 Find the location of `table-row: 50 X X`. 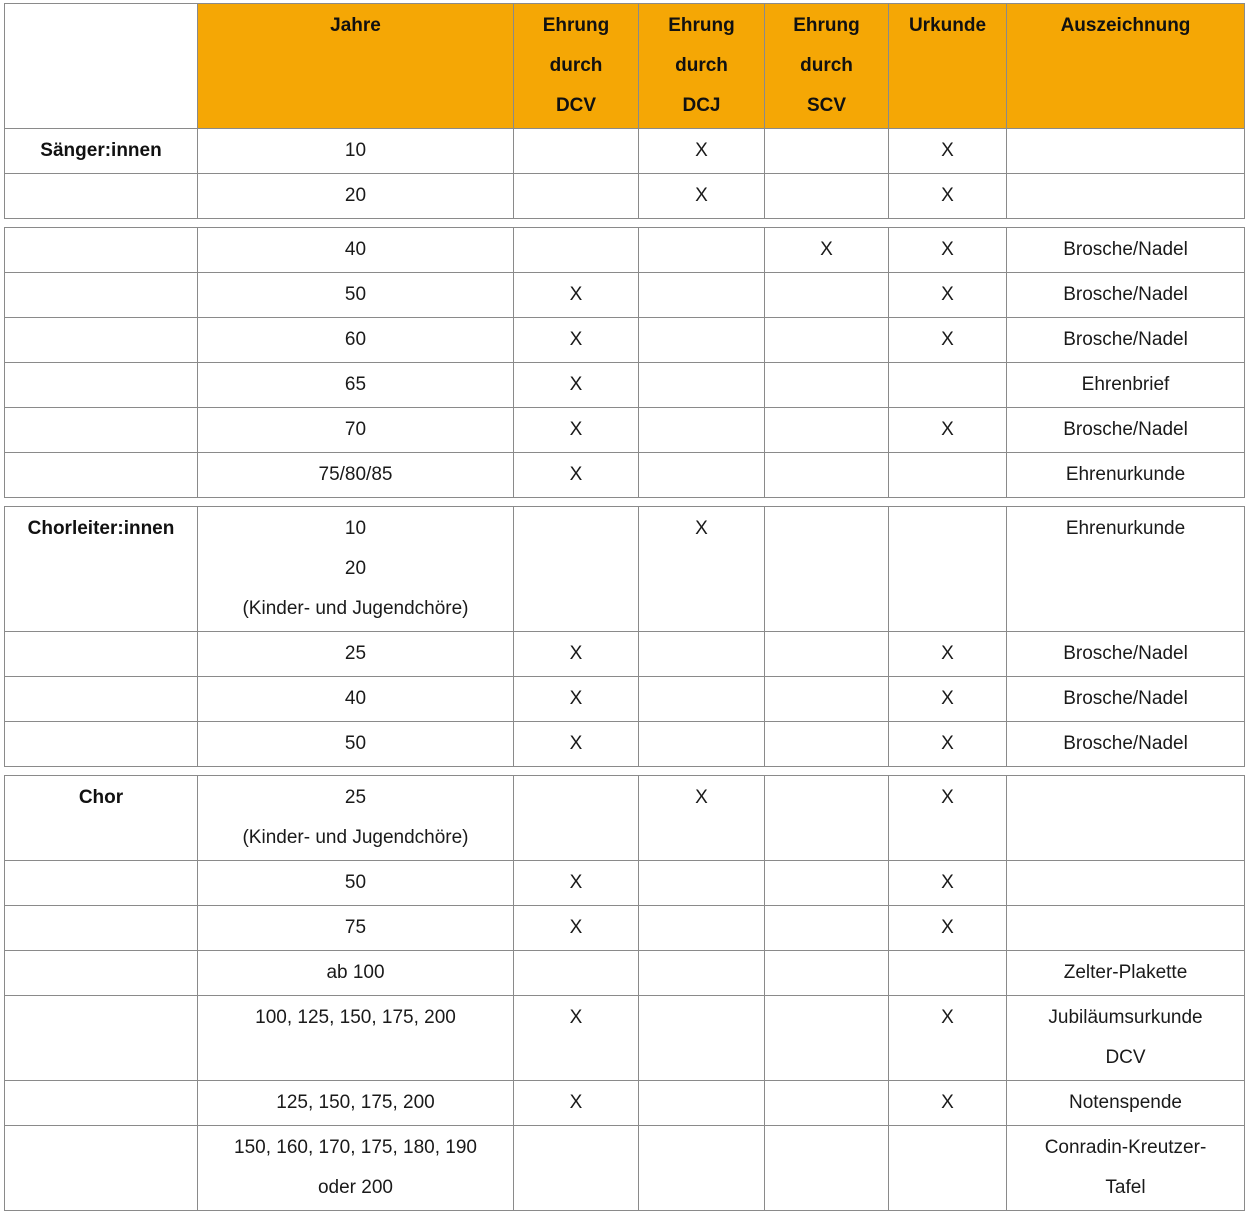

table-row: 50 X X is located at coordinates (624, 883).